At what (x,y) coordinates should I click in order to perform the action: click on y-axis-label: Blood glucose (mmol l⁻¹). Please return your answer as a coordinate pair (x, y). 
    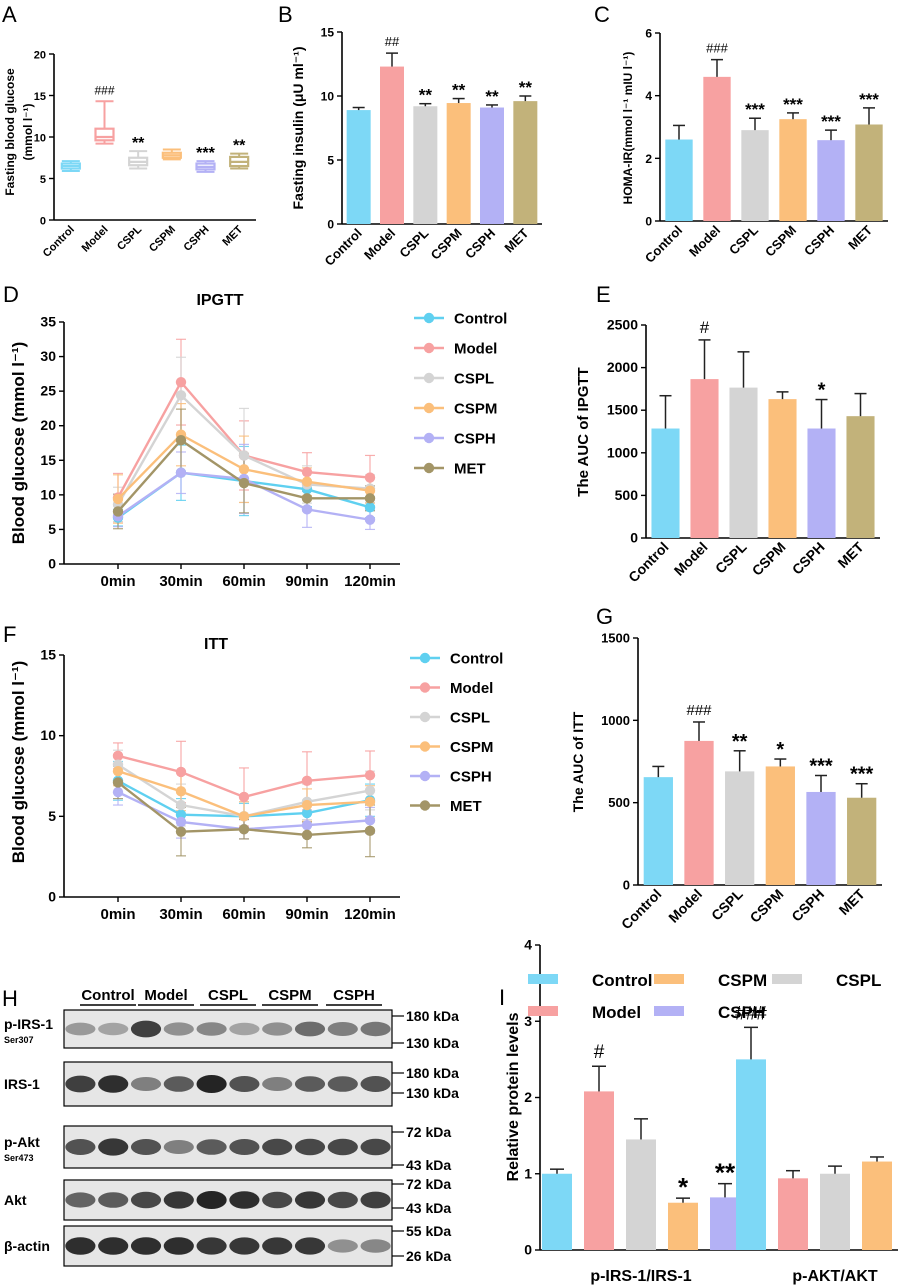
    Looking at the image, I should click on (18, 443).